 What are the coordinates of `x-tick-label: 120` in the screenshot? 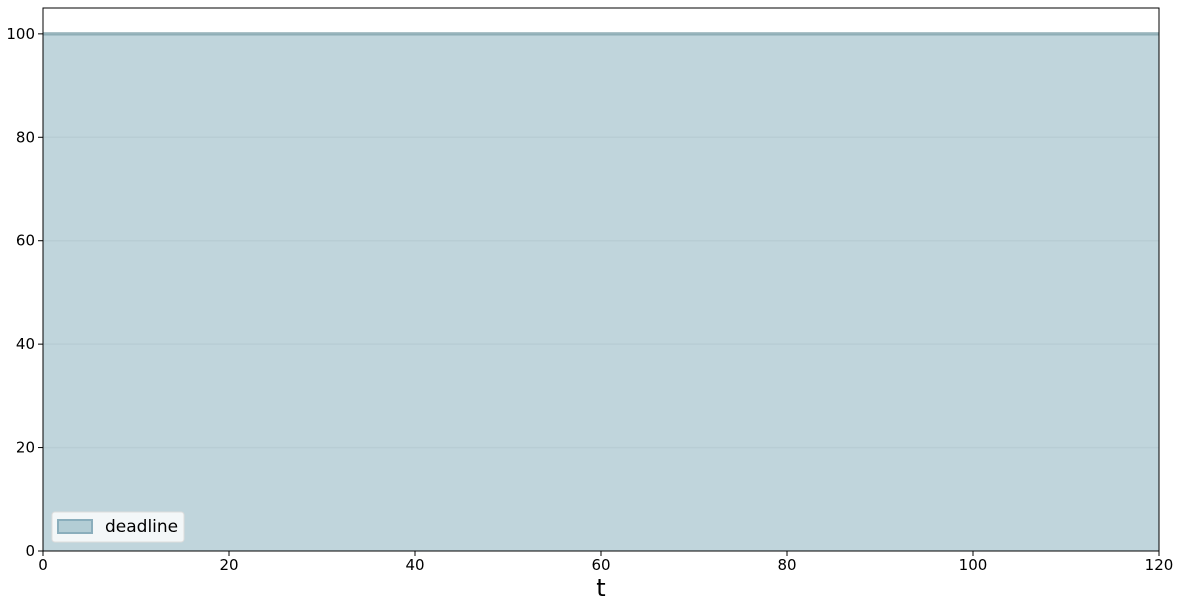 It's located at (1159, 565).